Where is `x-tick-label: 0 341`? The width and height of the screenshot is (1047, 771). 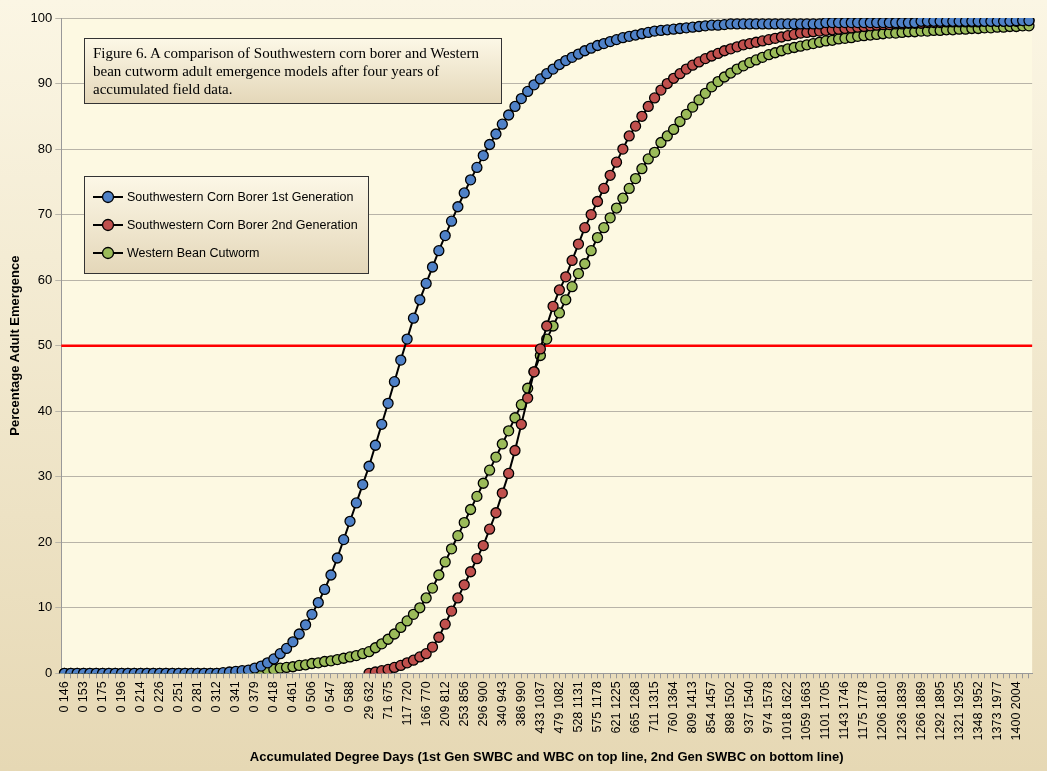 x-tick-label: 0 341 is located at coordinates (235, 697).